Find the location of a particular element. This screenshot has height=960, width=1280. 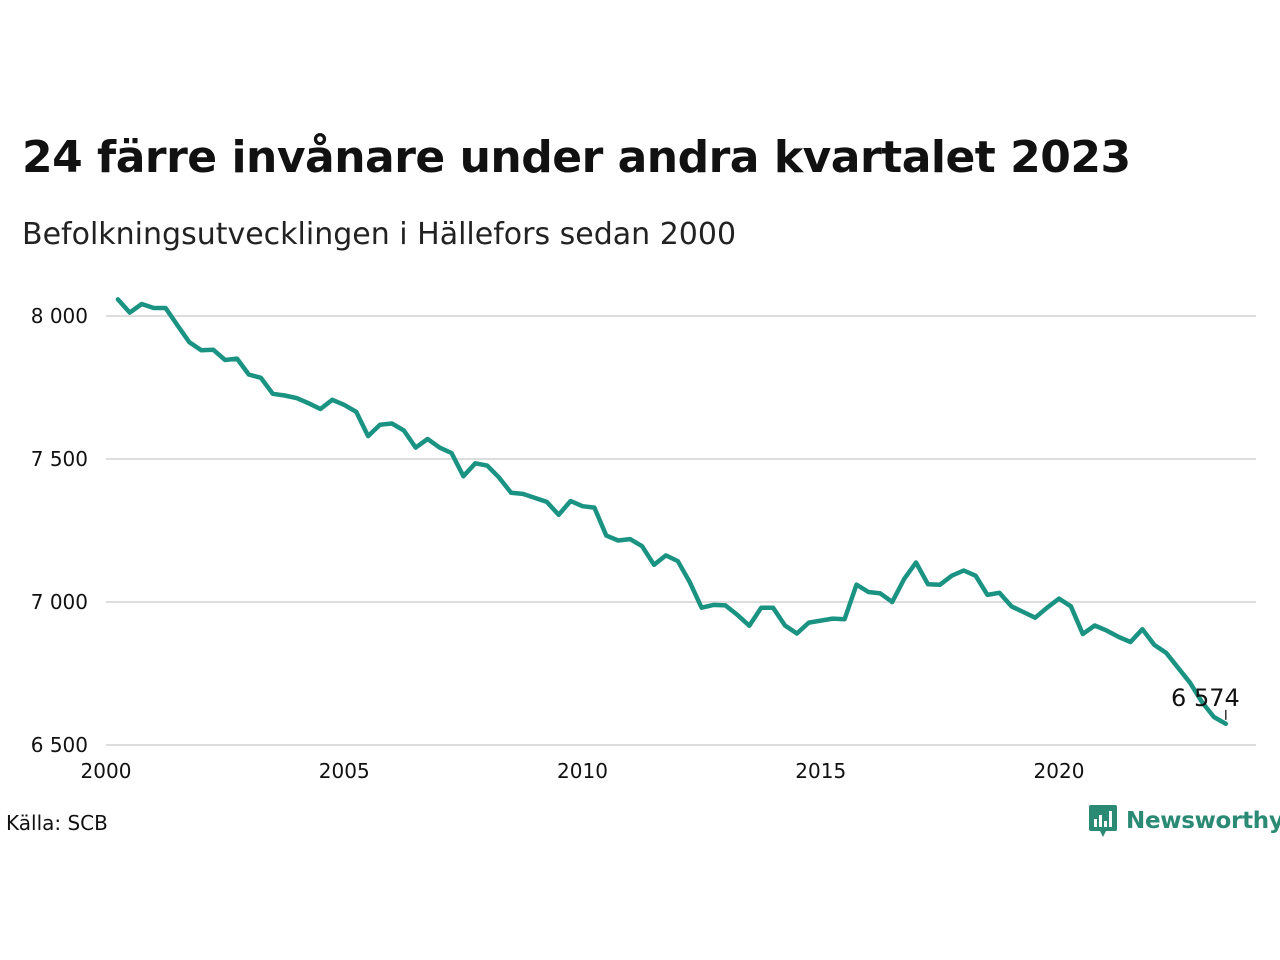

y-tick-label: 6 500 is located at coordinates (59, 745).